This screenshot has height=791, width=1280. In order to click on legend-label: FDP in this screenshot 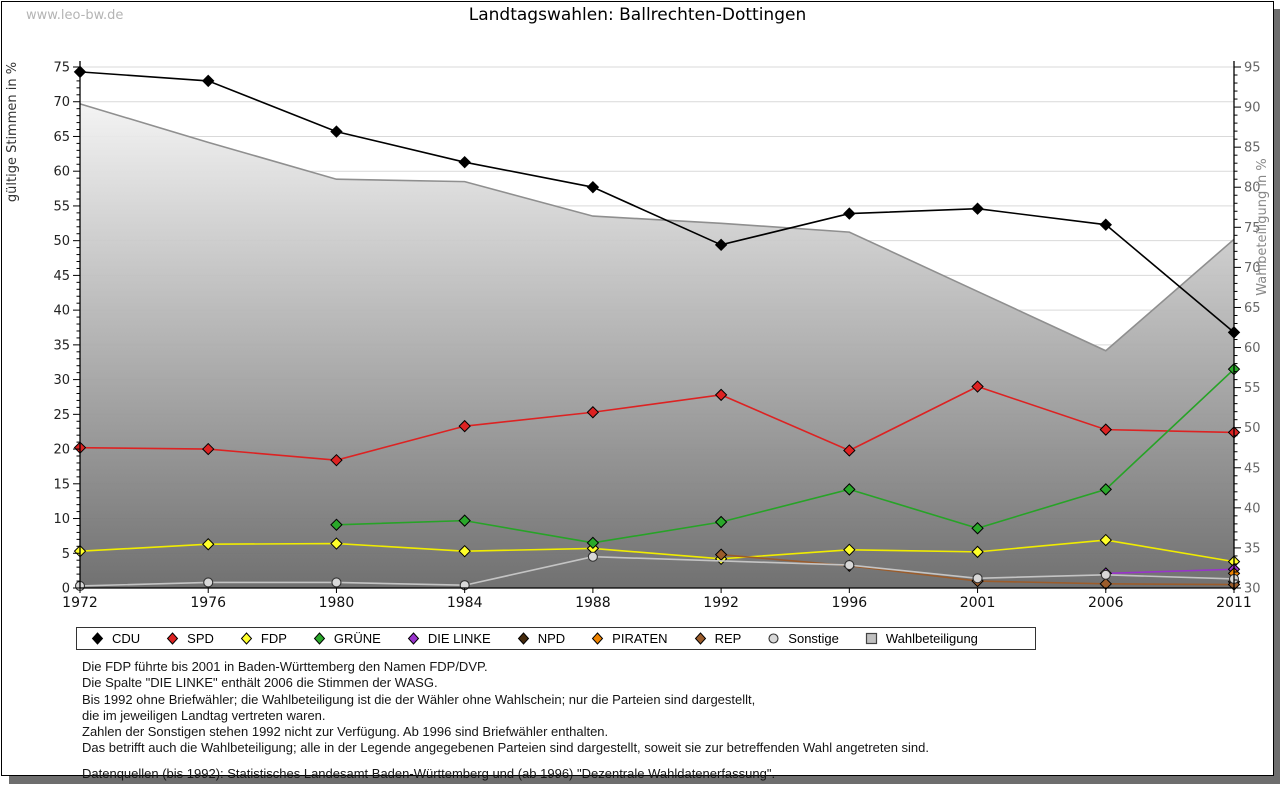, I will do `click(273, 638)`.